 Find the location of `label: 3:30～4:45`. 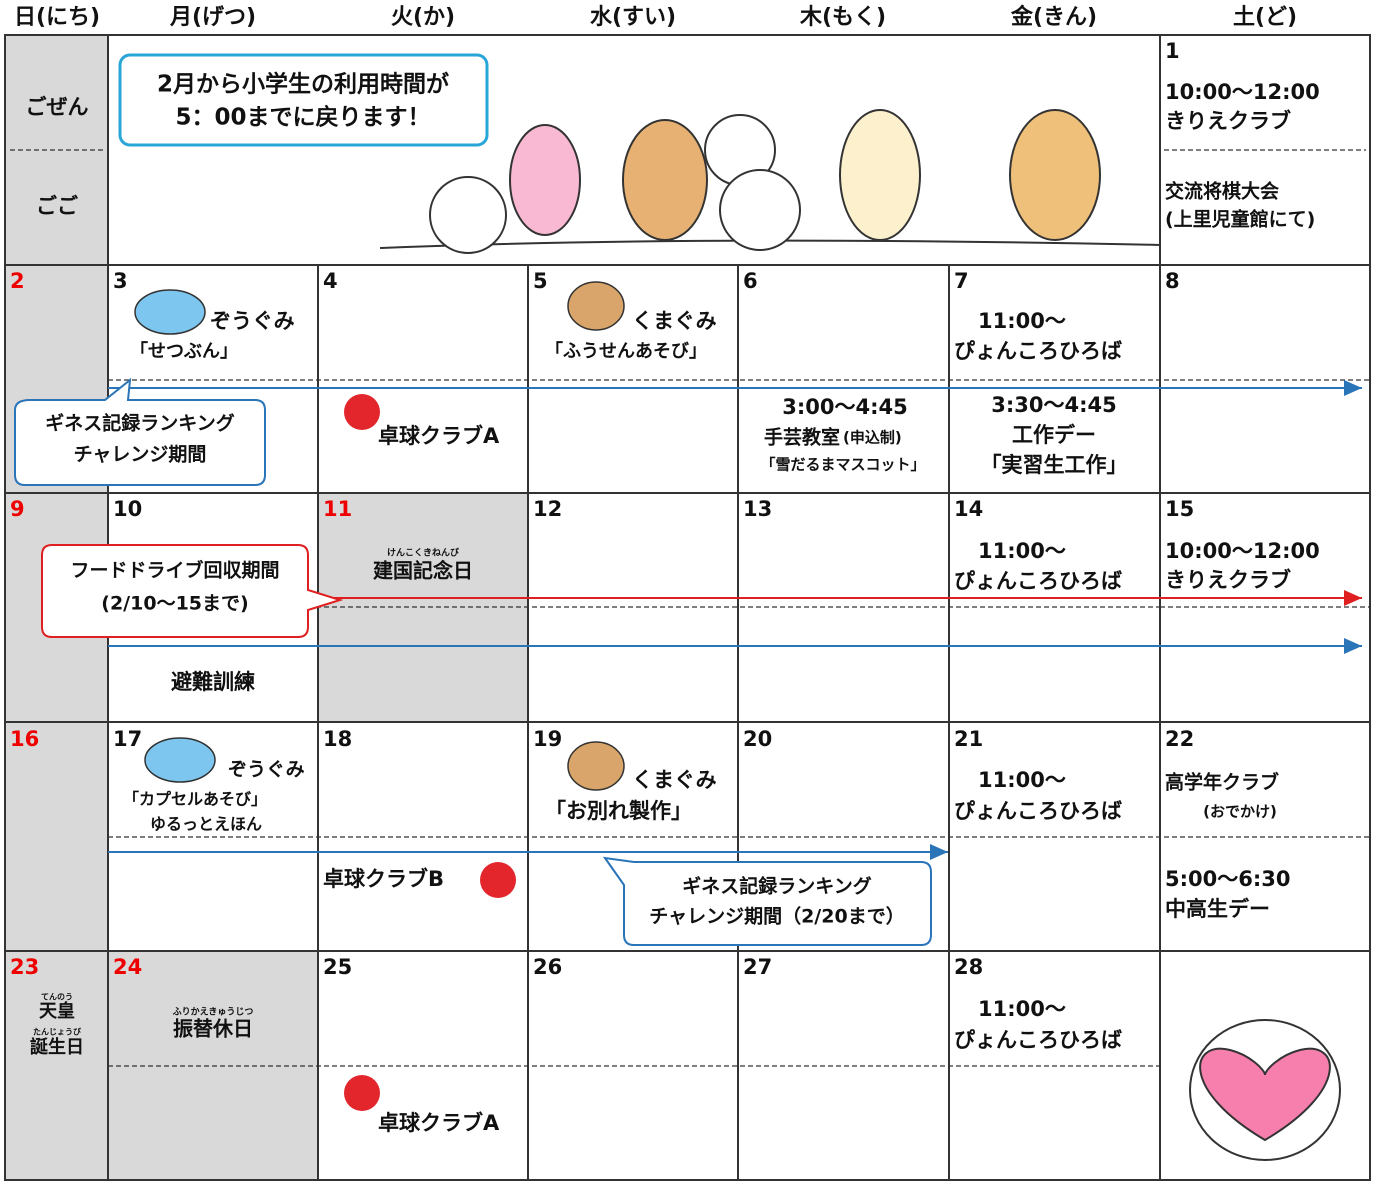

label: 3:30～4:45 is located at coordinates (1053, 405).